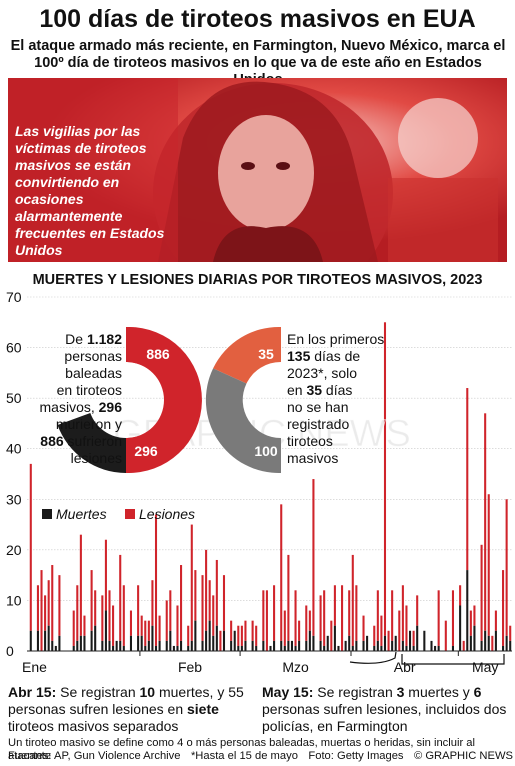 This screenshot has height=766, width=515. What do you see at coordinates (269, 653) in the screenshot?
I see `axes` at bounding box center [269, 653].